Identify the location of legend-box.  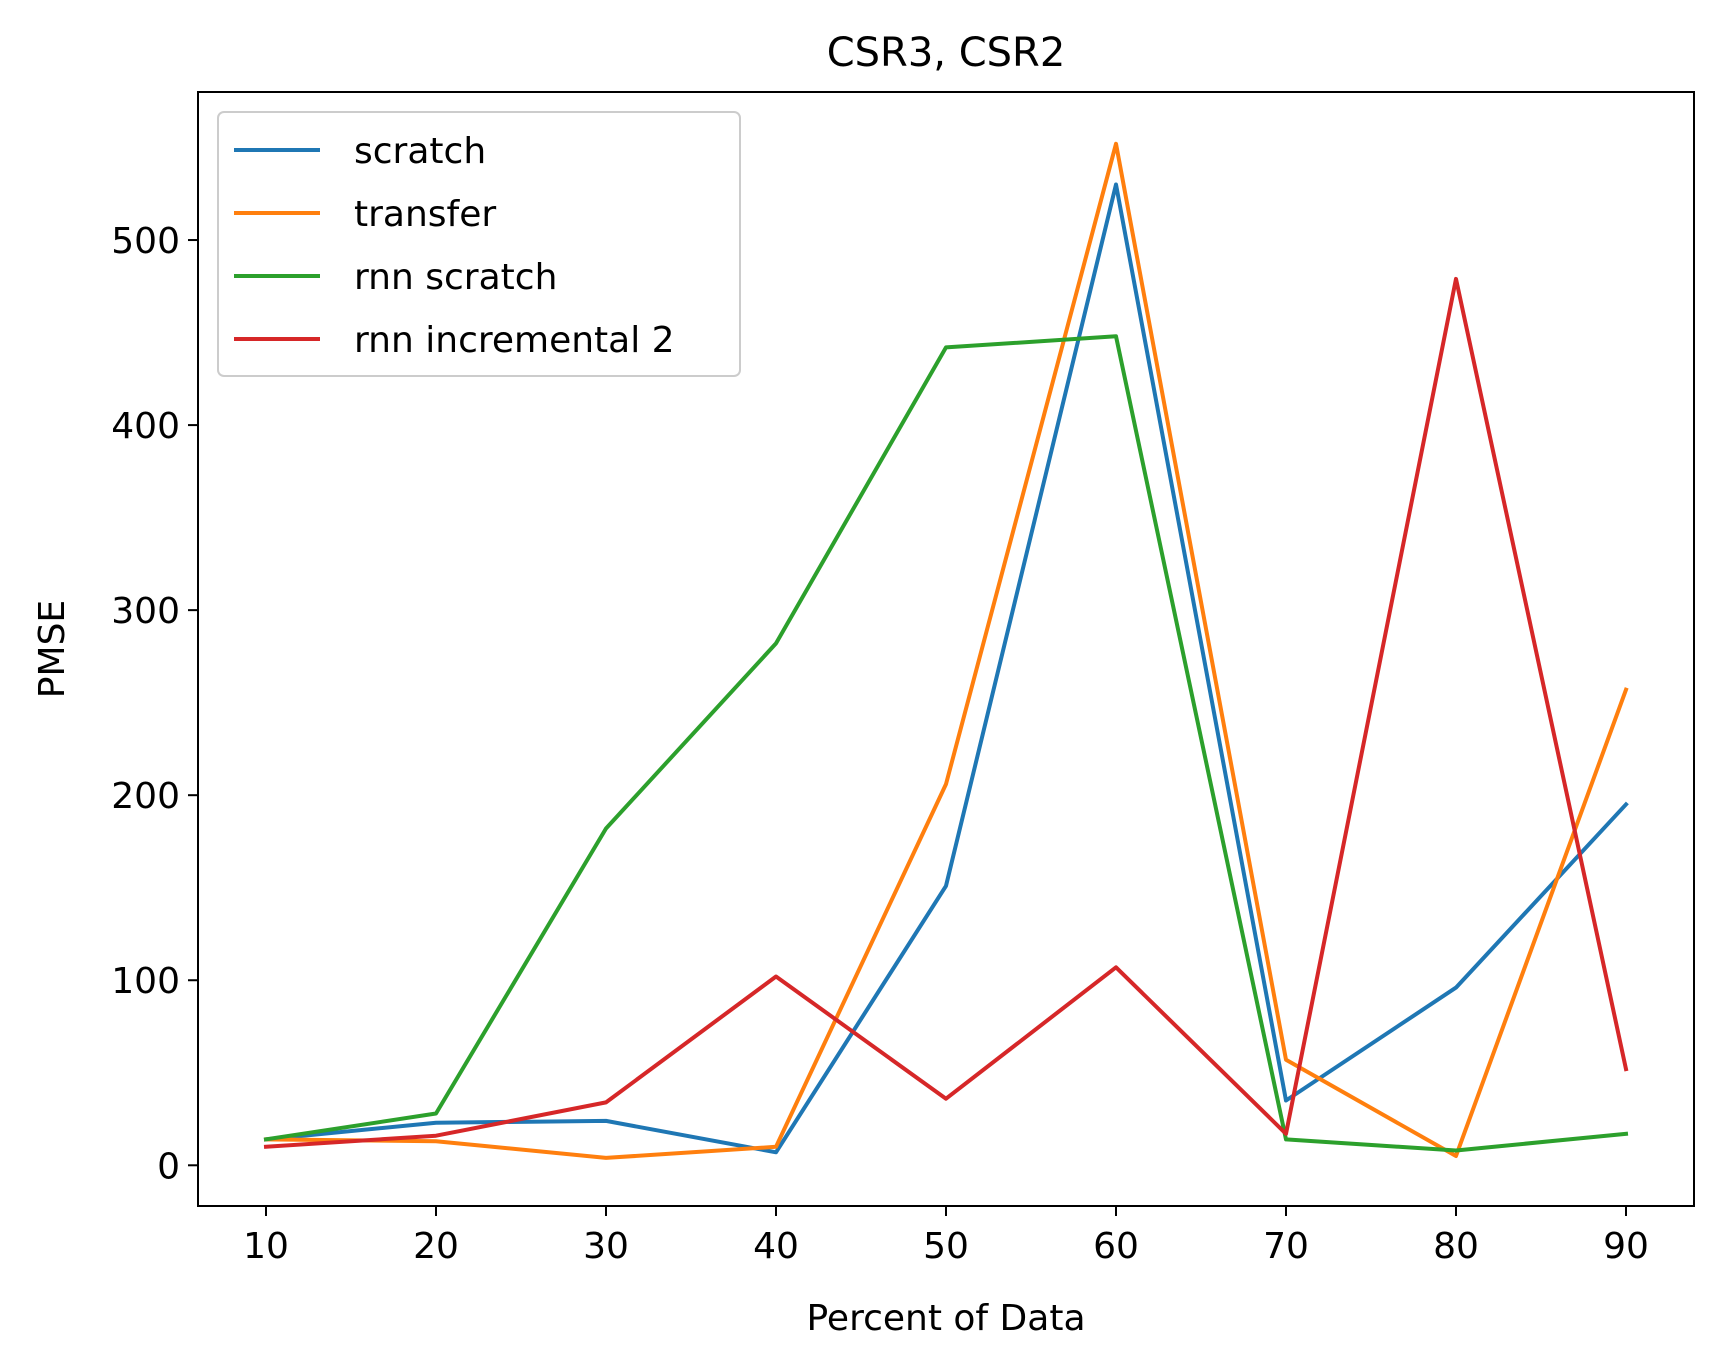
(479, 244).